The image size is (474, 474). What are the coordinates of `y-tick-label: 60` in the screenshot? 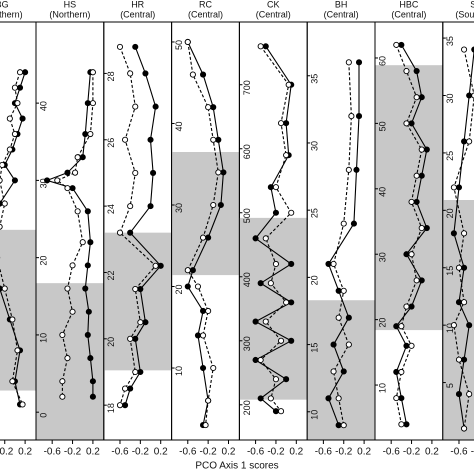 It's located at (382, 61).